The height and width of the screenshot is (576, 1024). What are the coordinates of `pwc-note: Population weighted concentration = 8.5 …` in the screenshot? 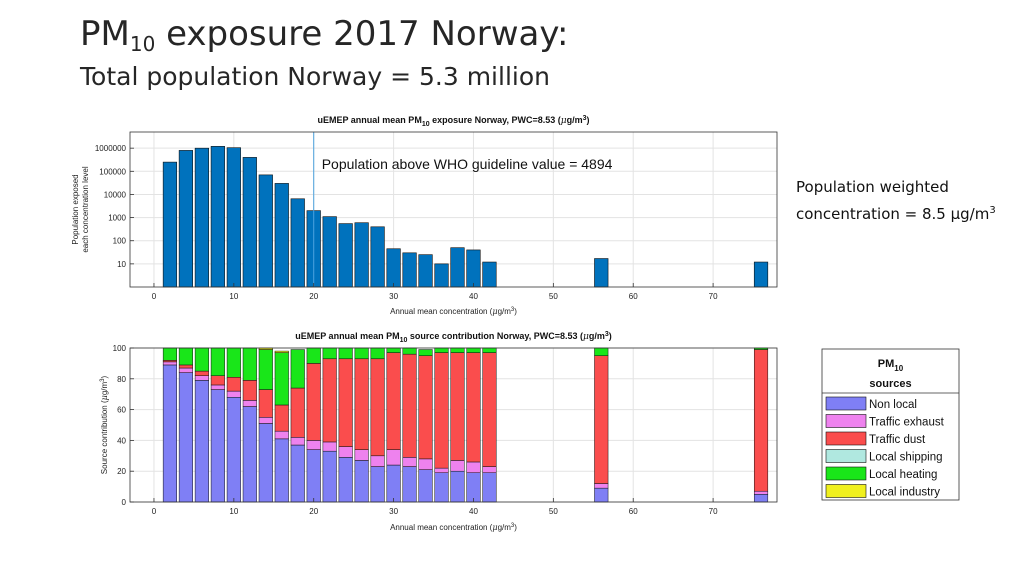 It's located at (896, 201).